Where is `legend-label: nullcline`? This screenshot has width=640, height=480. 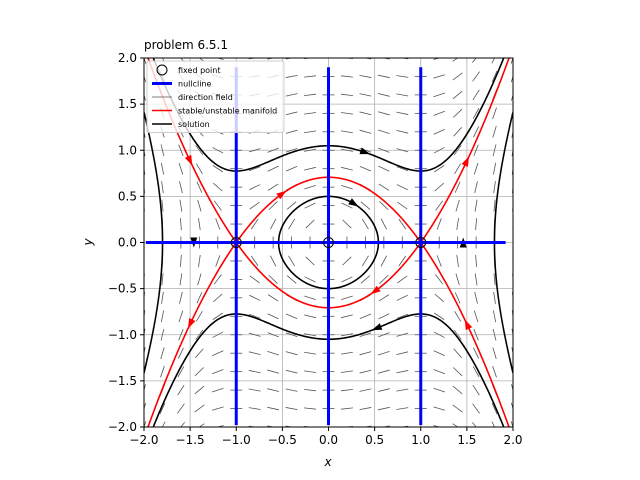 legend-label: nullcline is located at coordinates (195, 84).